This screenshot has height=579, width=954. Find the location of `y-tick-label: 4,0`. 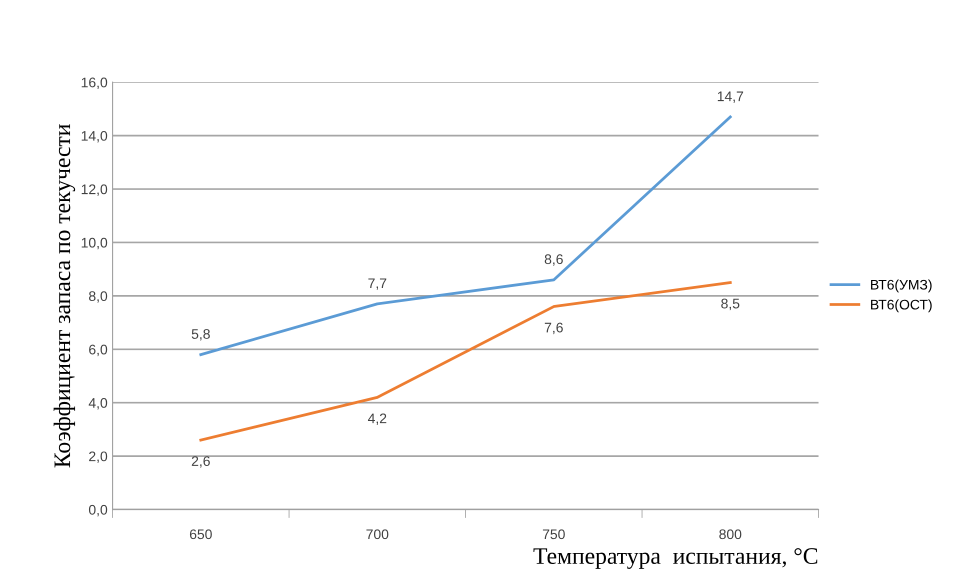

y-tick-label: 4,0 is located at coordinates (98, 404).